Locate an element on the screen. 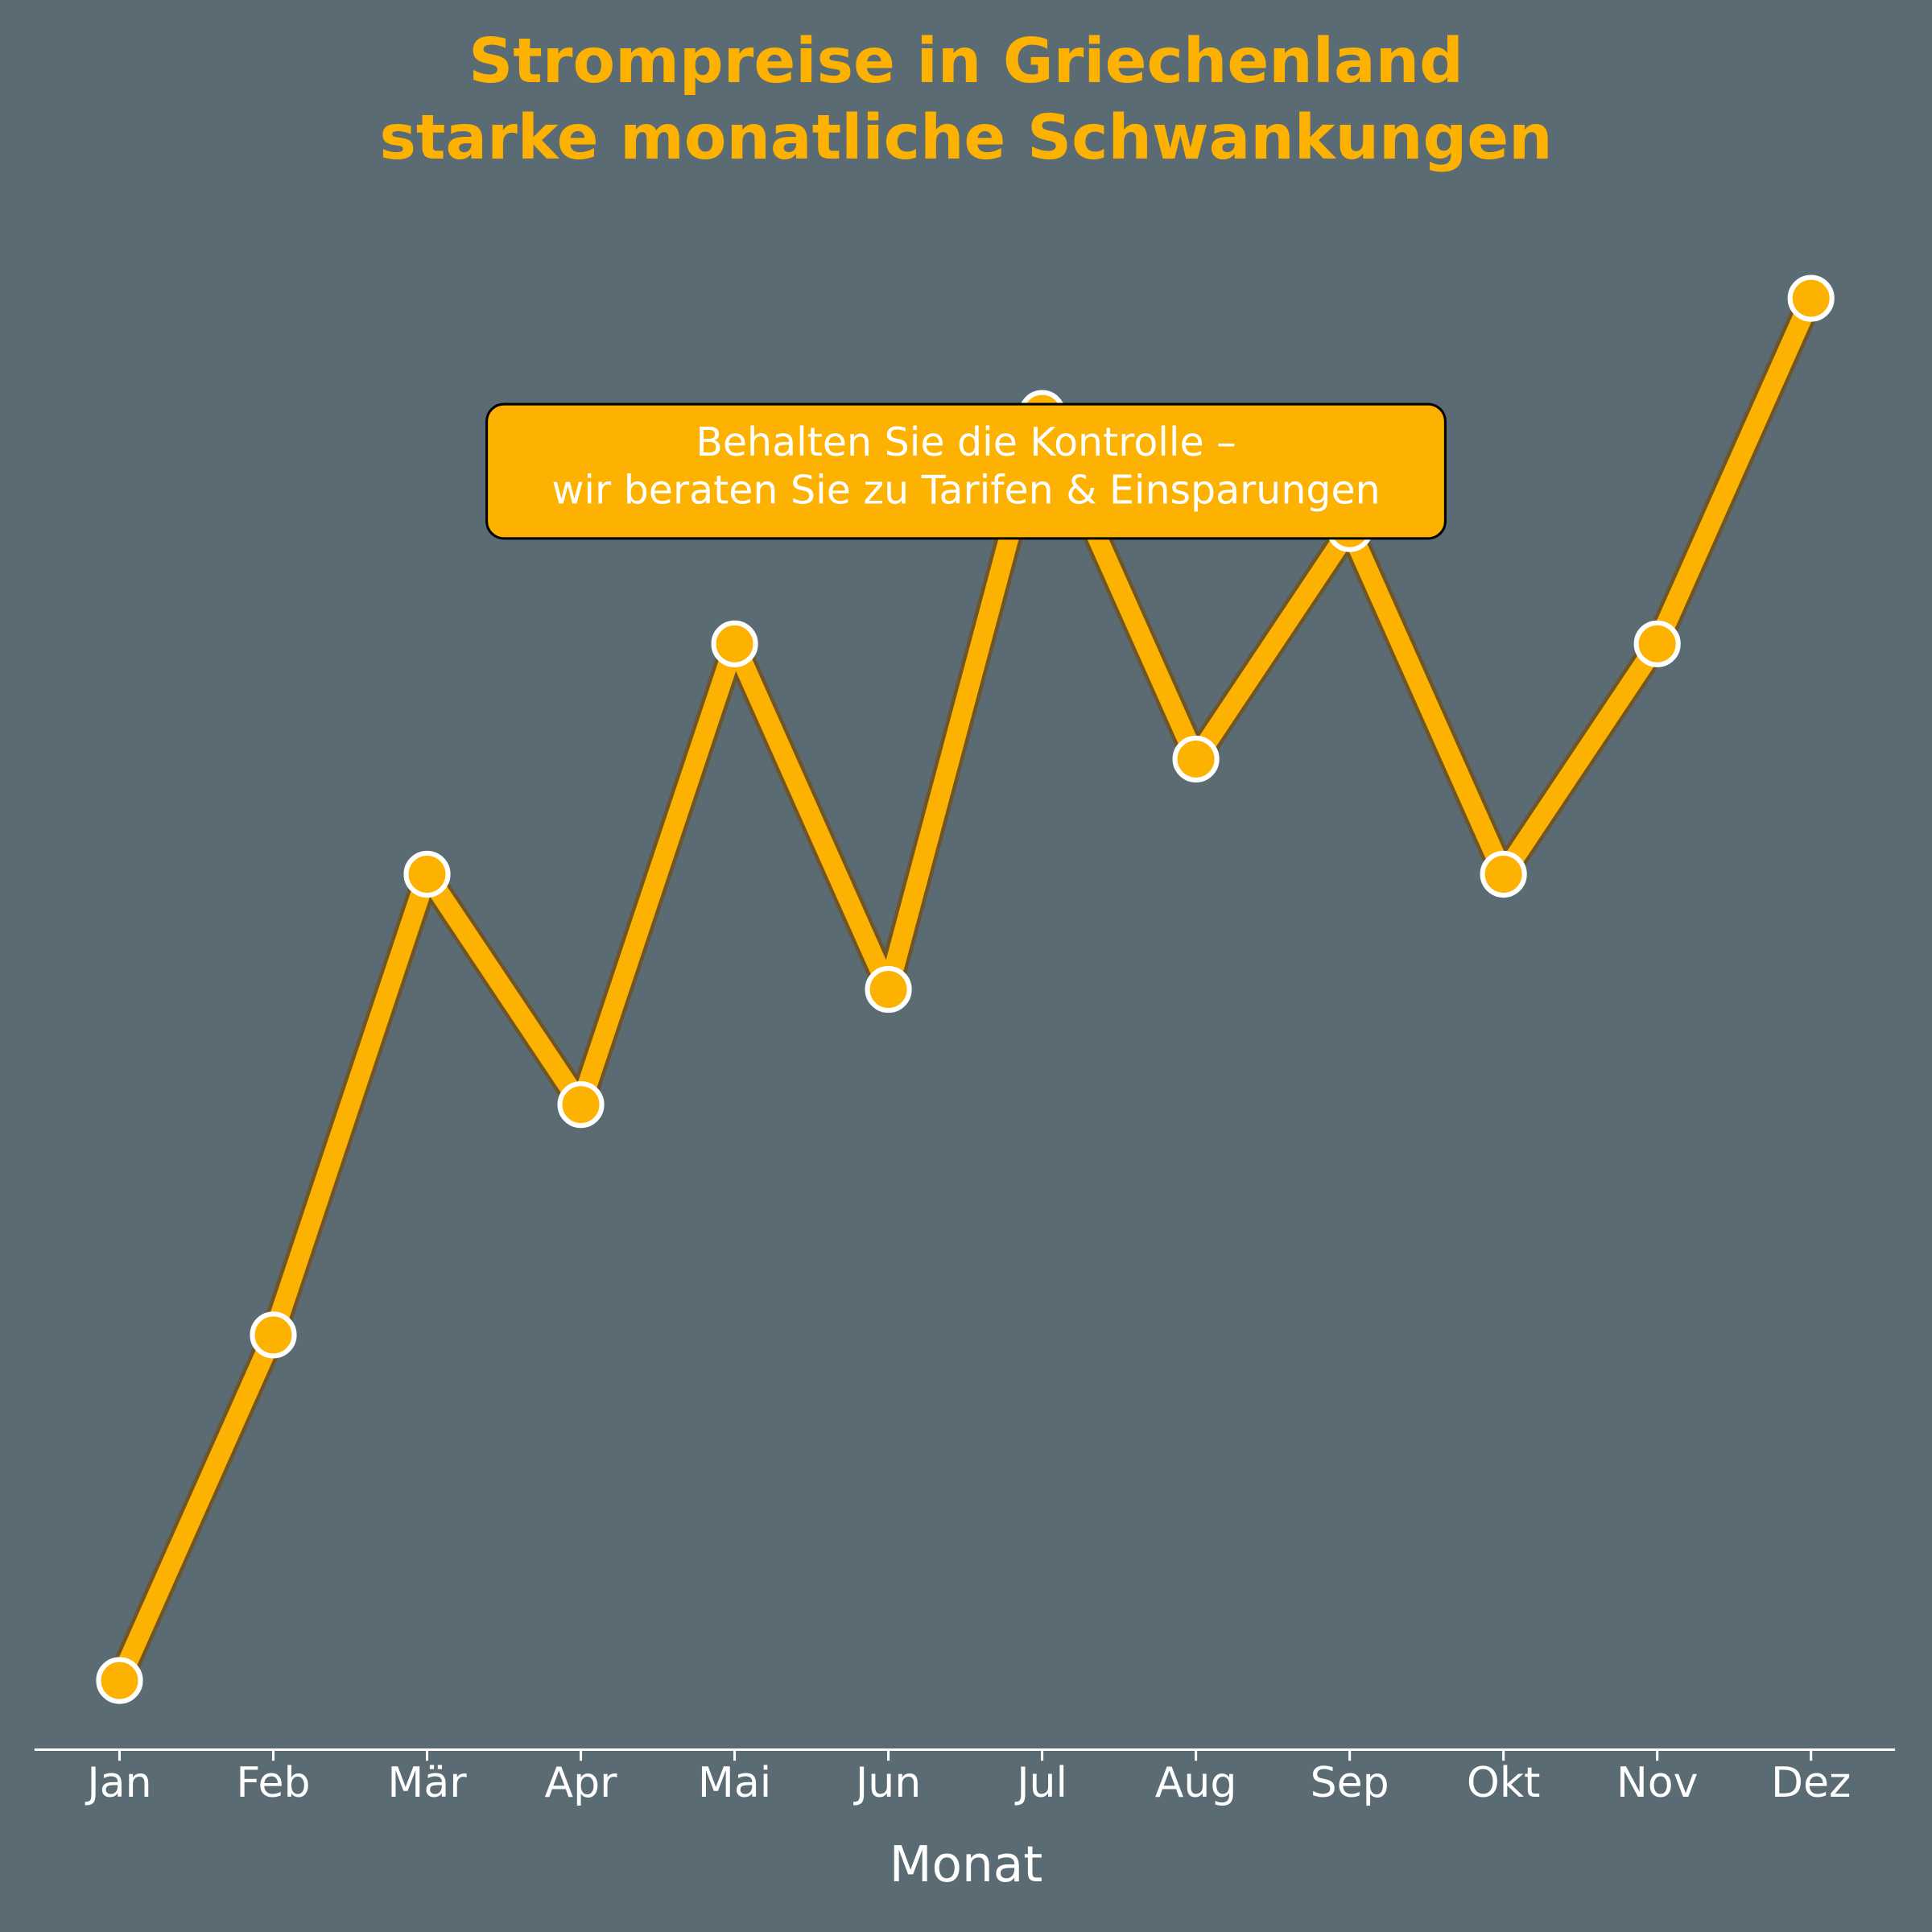 The image size is (1932, 1932). x-tick-label: Feb is located at coordinates (273, 1783).